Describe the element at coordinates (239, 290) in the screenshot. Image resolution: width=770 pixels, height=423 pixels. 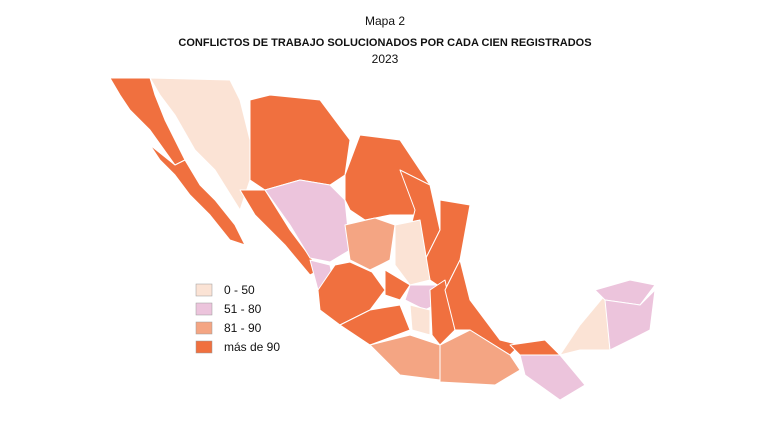
I see `legend-label: 0 - 50` at that location.